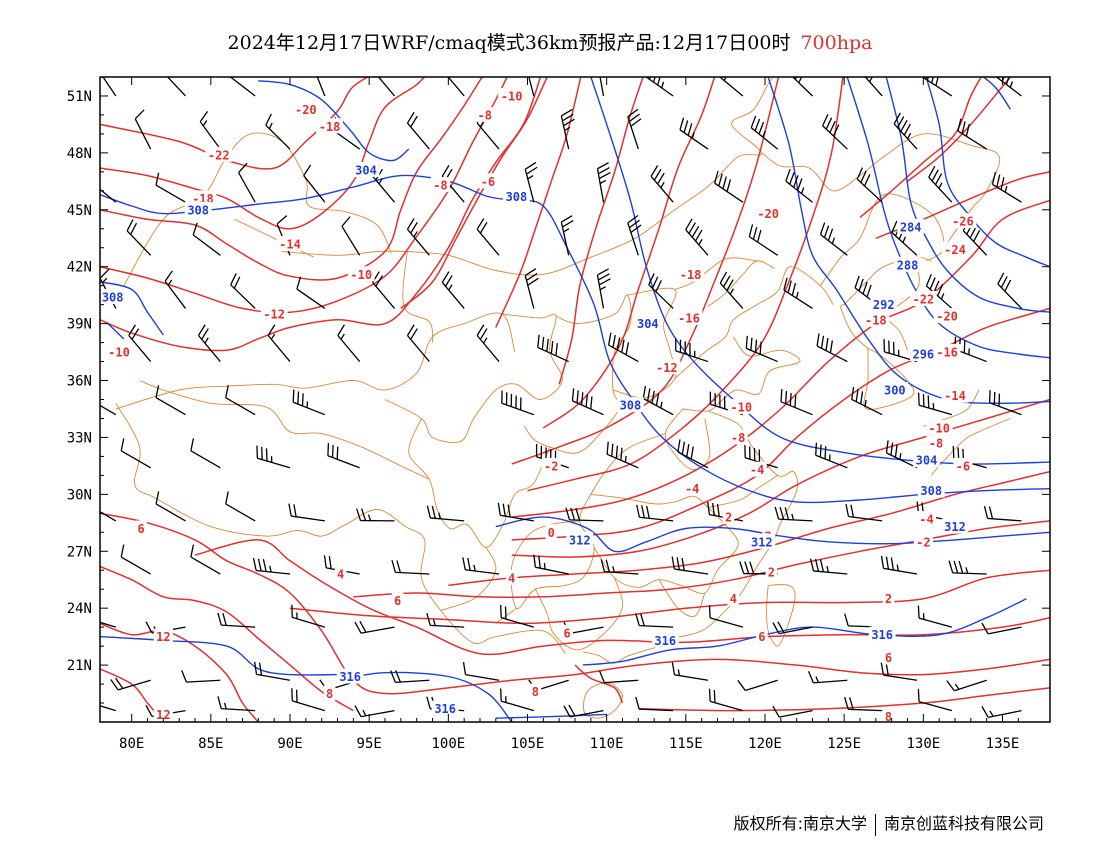 The width and height of the screenshot is (1100, 850). Describe the element at coordinates (79, 666) in the screenshot. I see `lat-tick-label: 21N` at that location.